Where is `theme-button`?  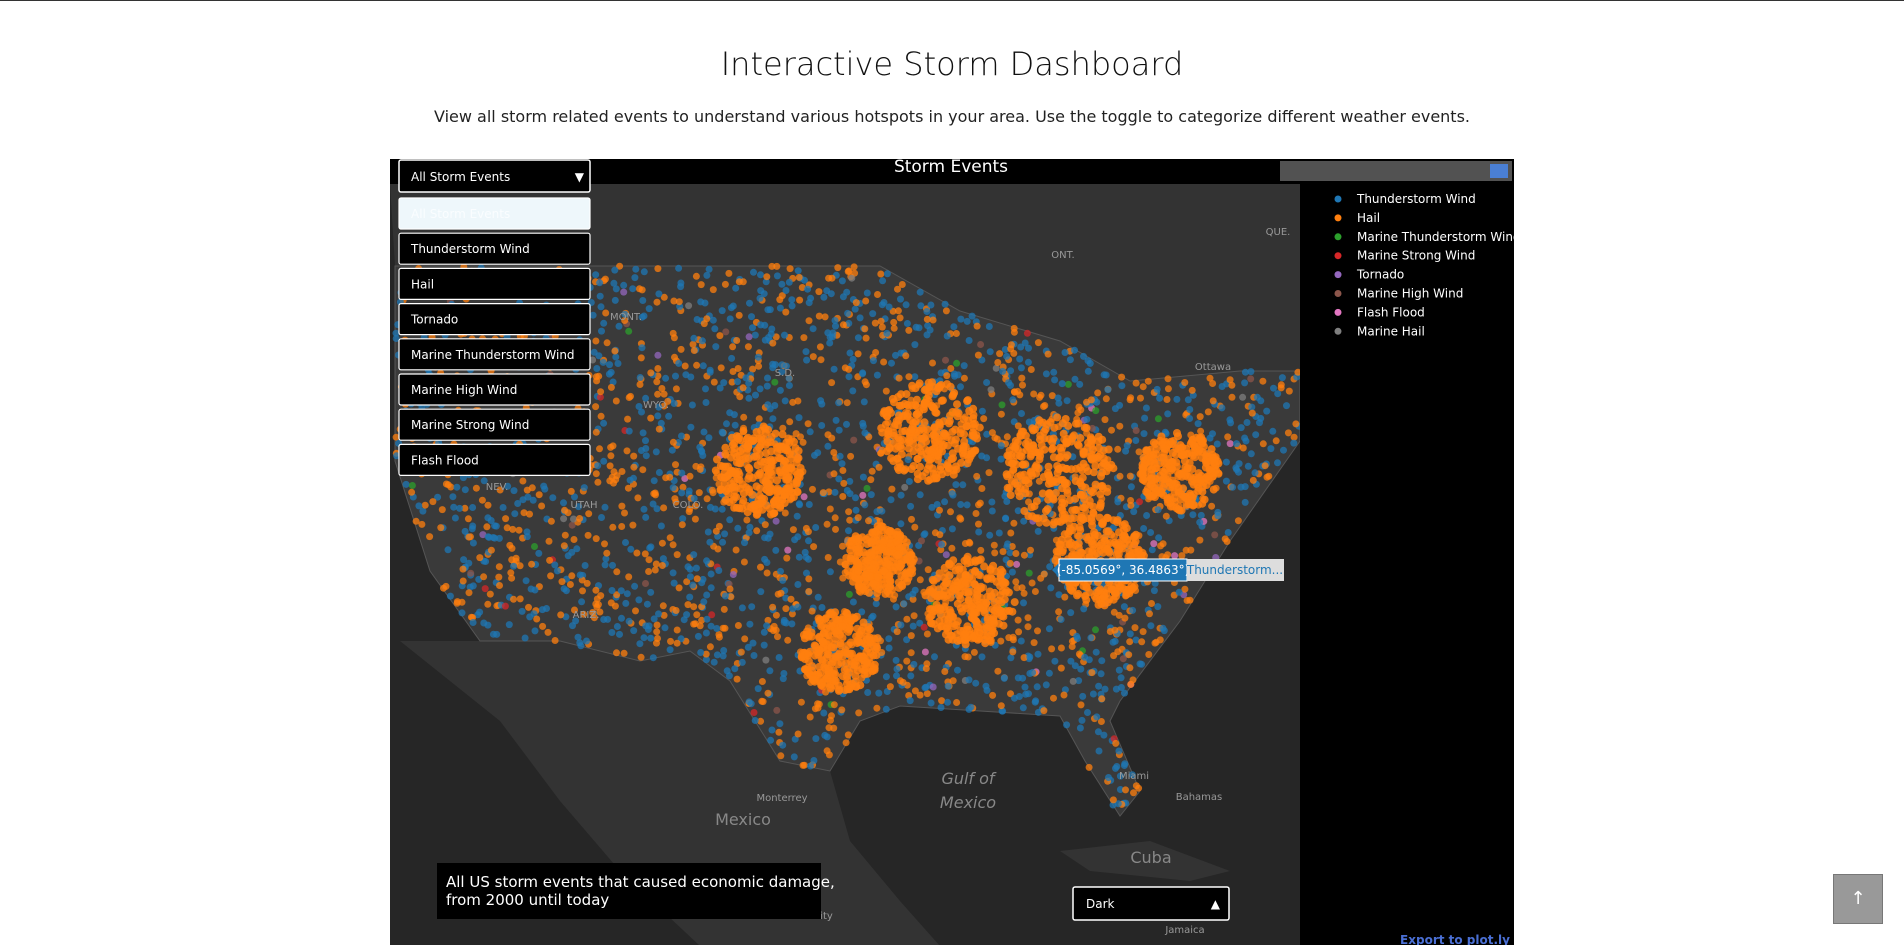 theme-button is located at coordinates (1151, 903).